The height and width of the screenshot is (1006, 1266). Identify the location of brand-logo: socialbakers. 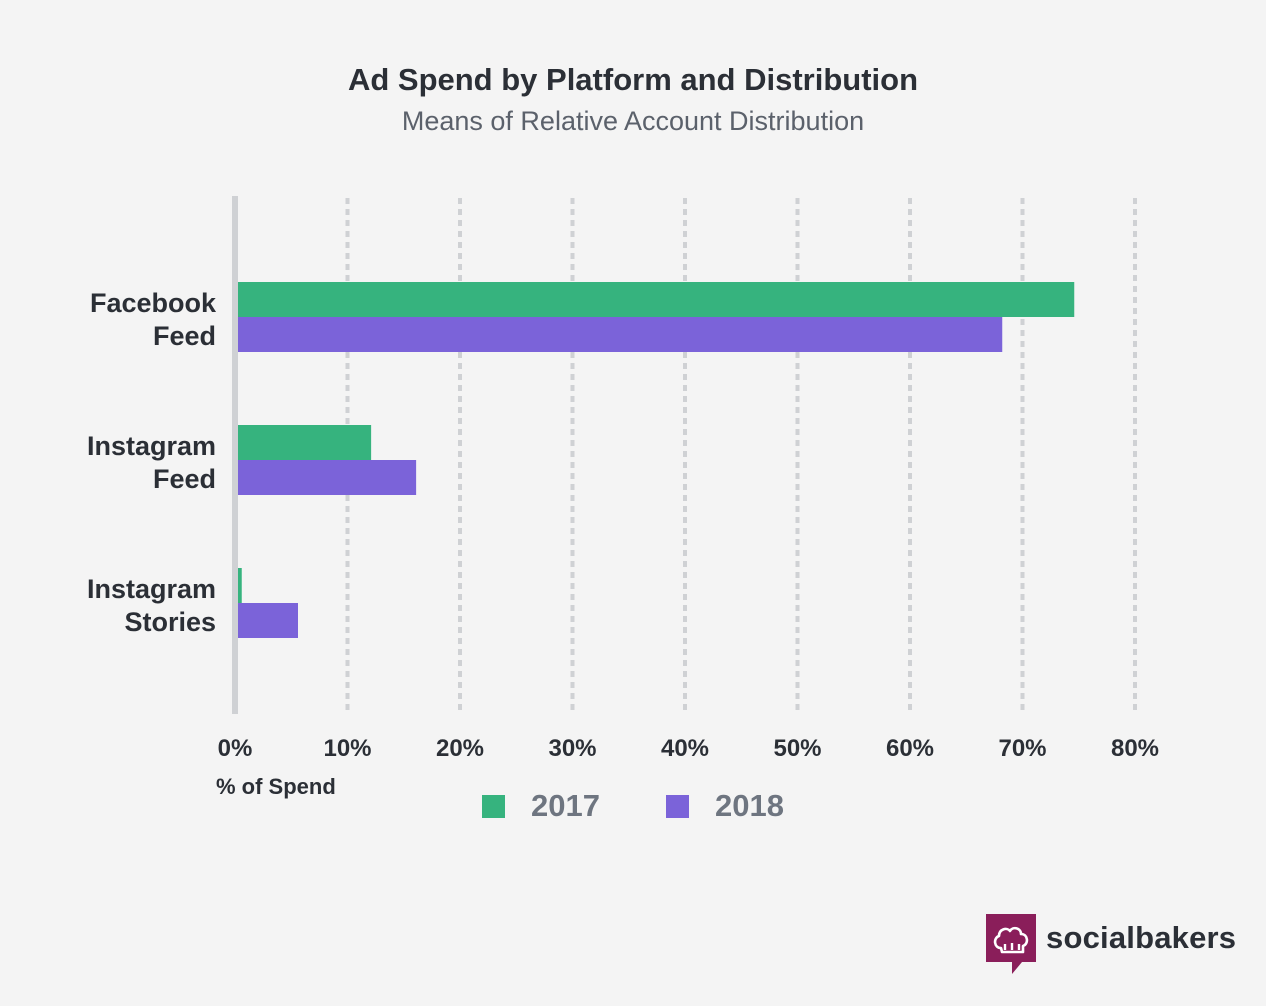
(1111, 945).